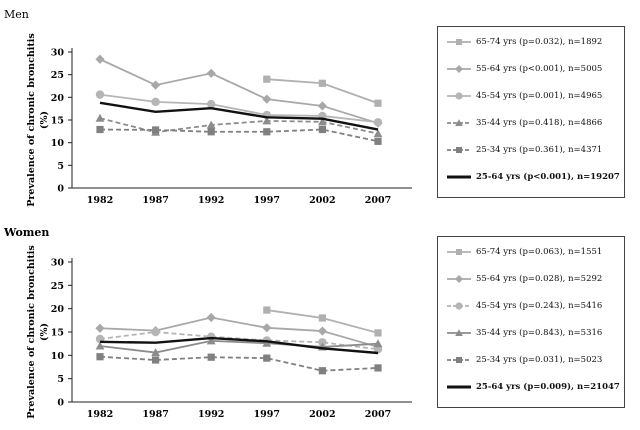 This screenshot has height=430, width=640. What do you see at coordinates (539, 252) in the screenshot?
I see `legend-label: 65-74 yrs (p=0.063), n=1551` at bounding box center [539, 252].